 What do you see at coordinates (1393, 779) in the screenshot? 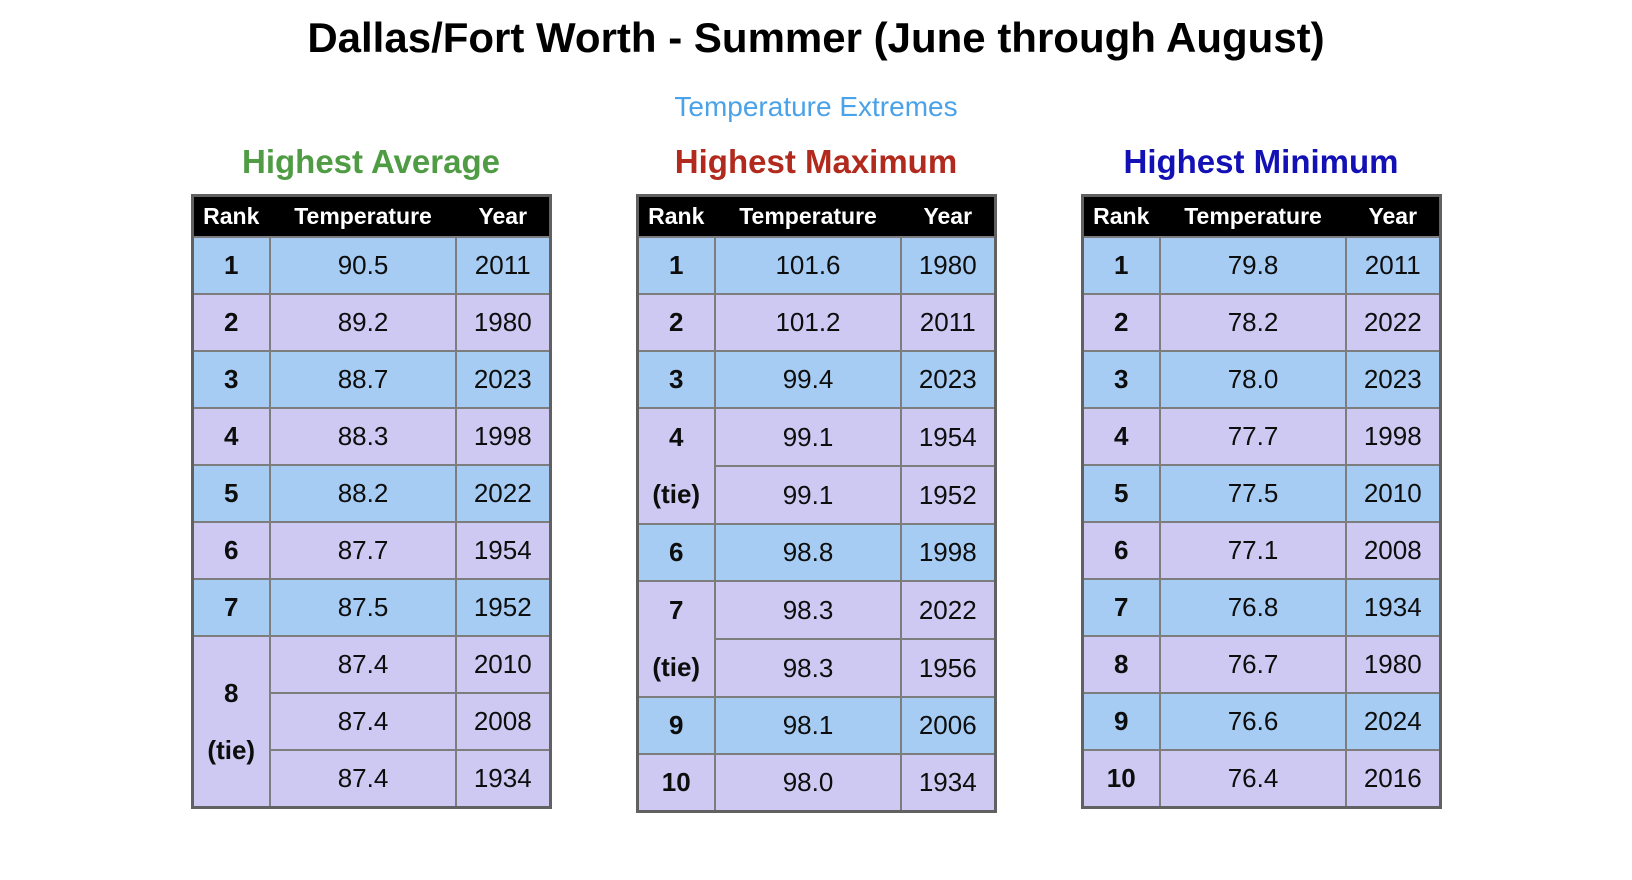
I see `year-cell: 2016` at bounding box center [1393, 779].